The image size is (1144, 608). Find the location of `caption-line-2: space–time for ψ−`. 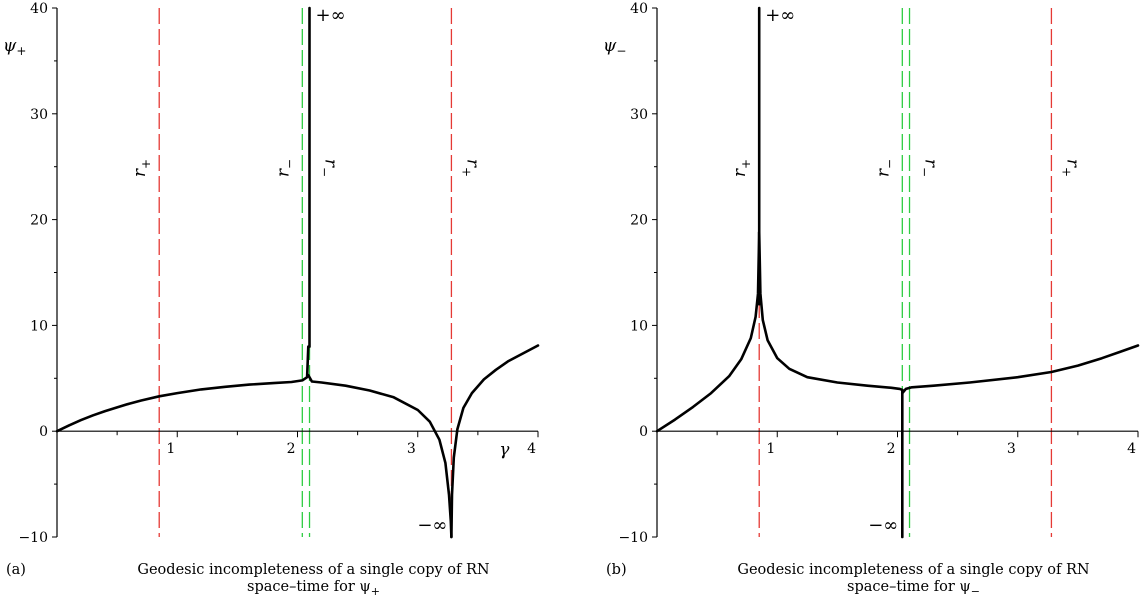

caption-line-2: space–time for ψ− is located at coordinates (913, 588).